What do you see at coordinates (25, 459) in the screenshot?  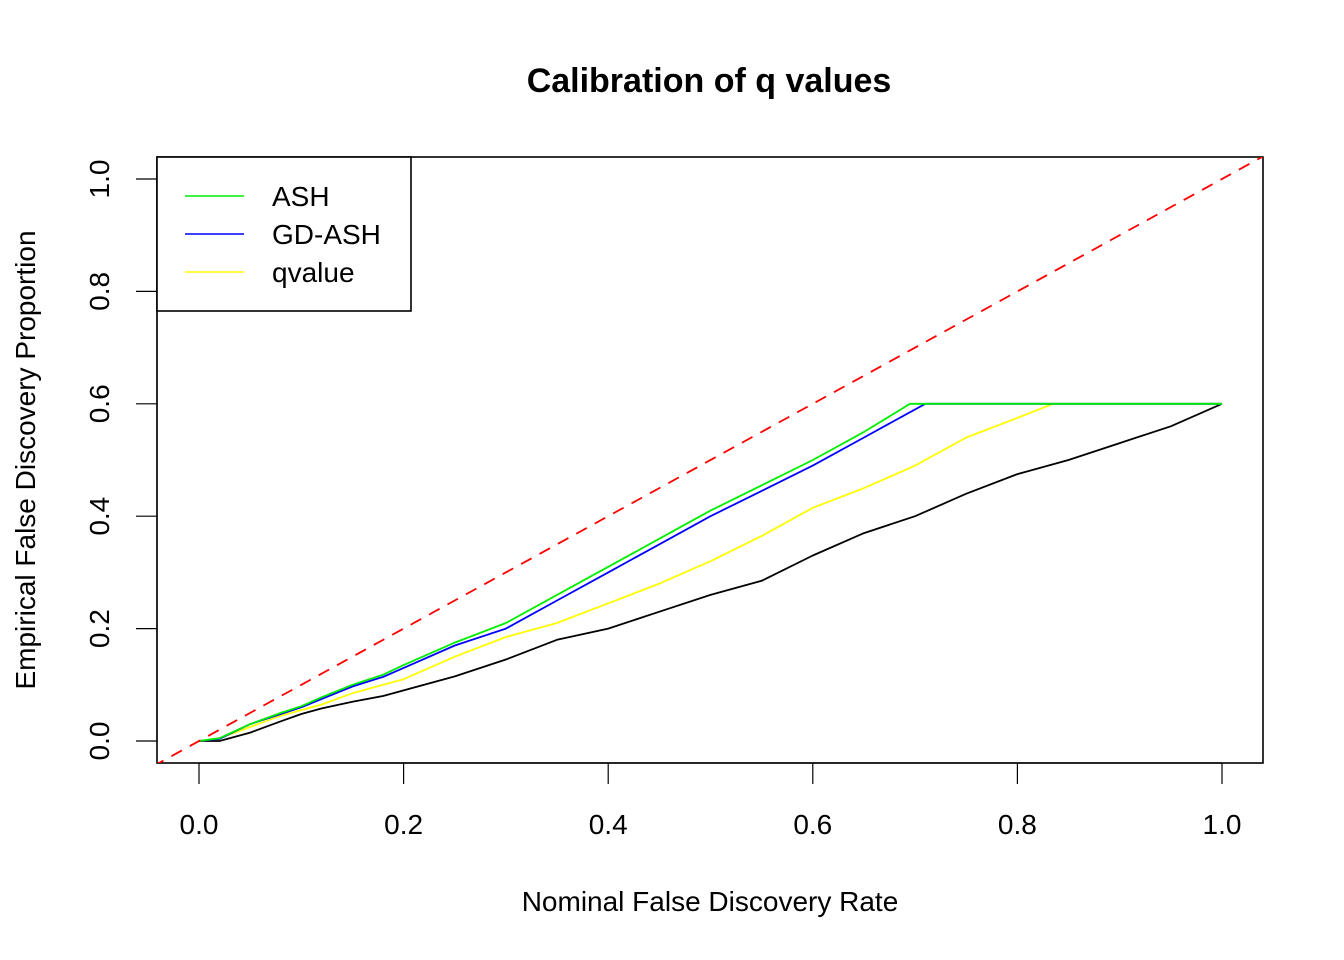 I see `y-axis-label: Empirical False Discovery Proportion` at bounding box center [25, 459].